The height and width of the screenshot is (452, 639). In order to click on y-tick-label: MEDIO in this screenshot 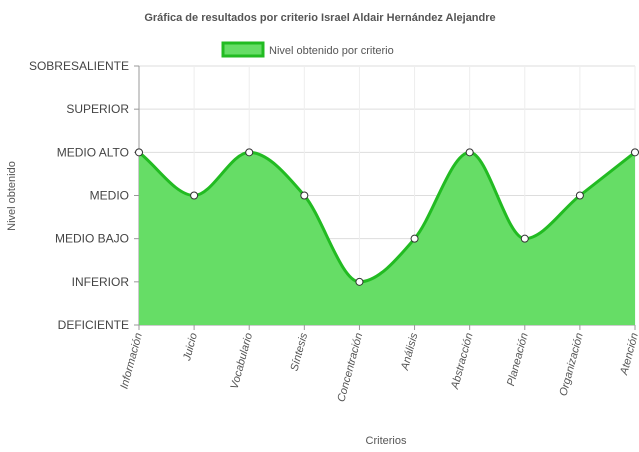, I will do `click(109, 196)`.